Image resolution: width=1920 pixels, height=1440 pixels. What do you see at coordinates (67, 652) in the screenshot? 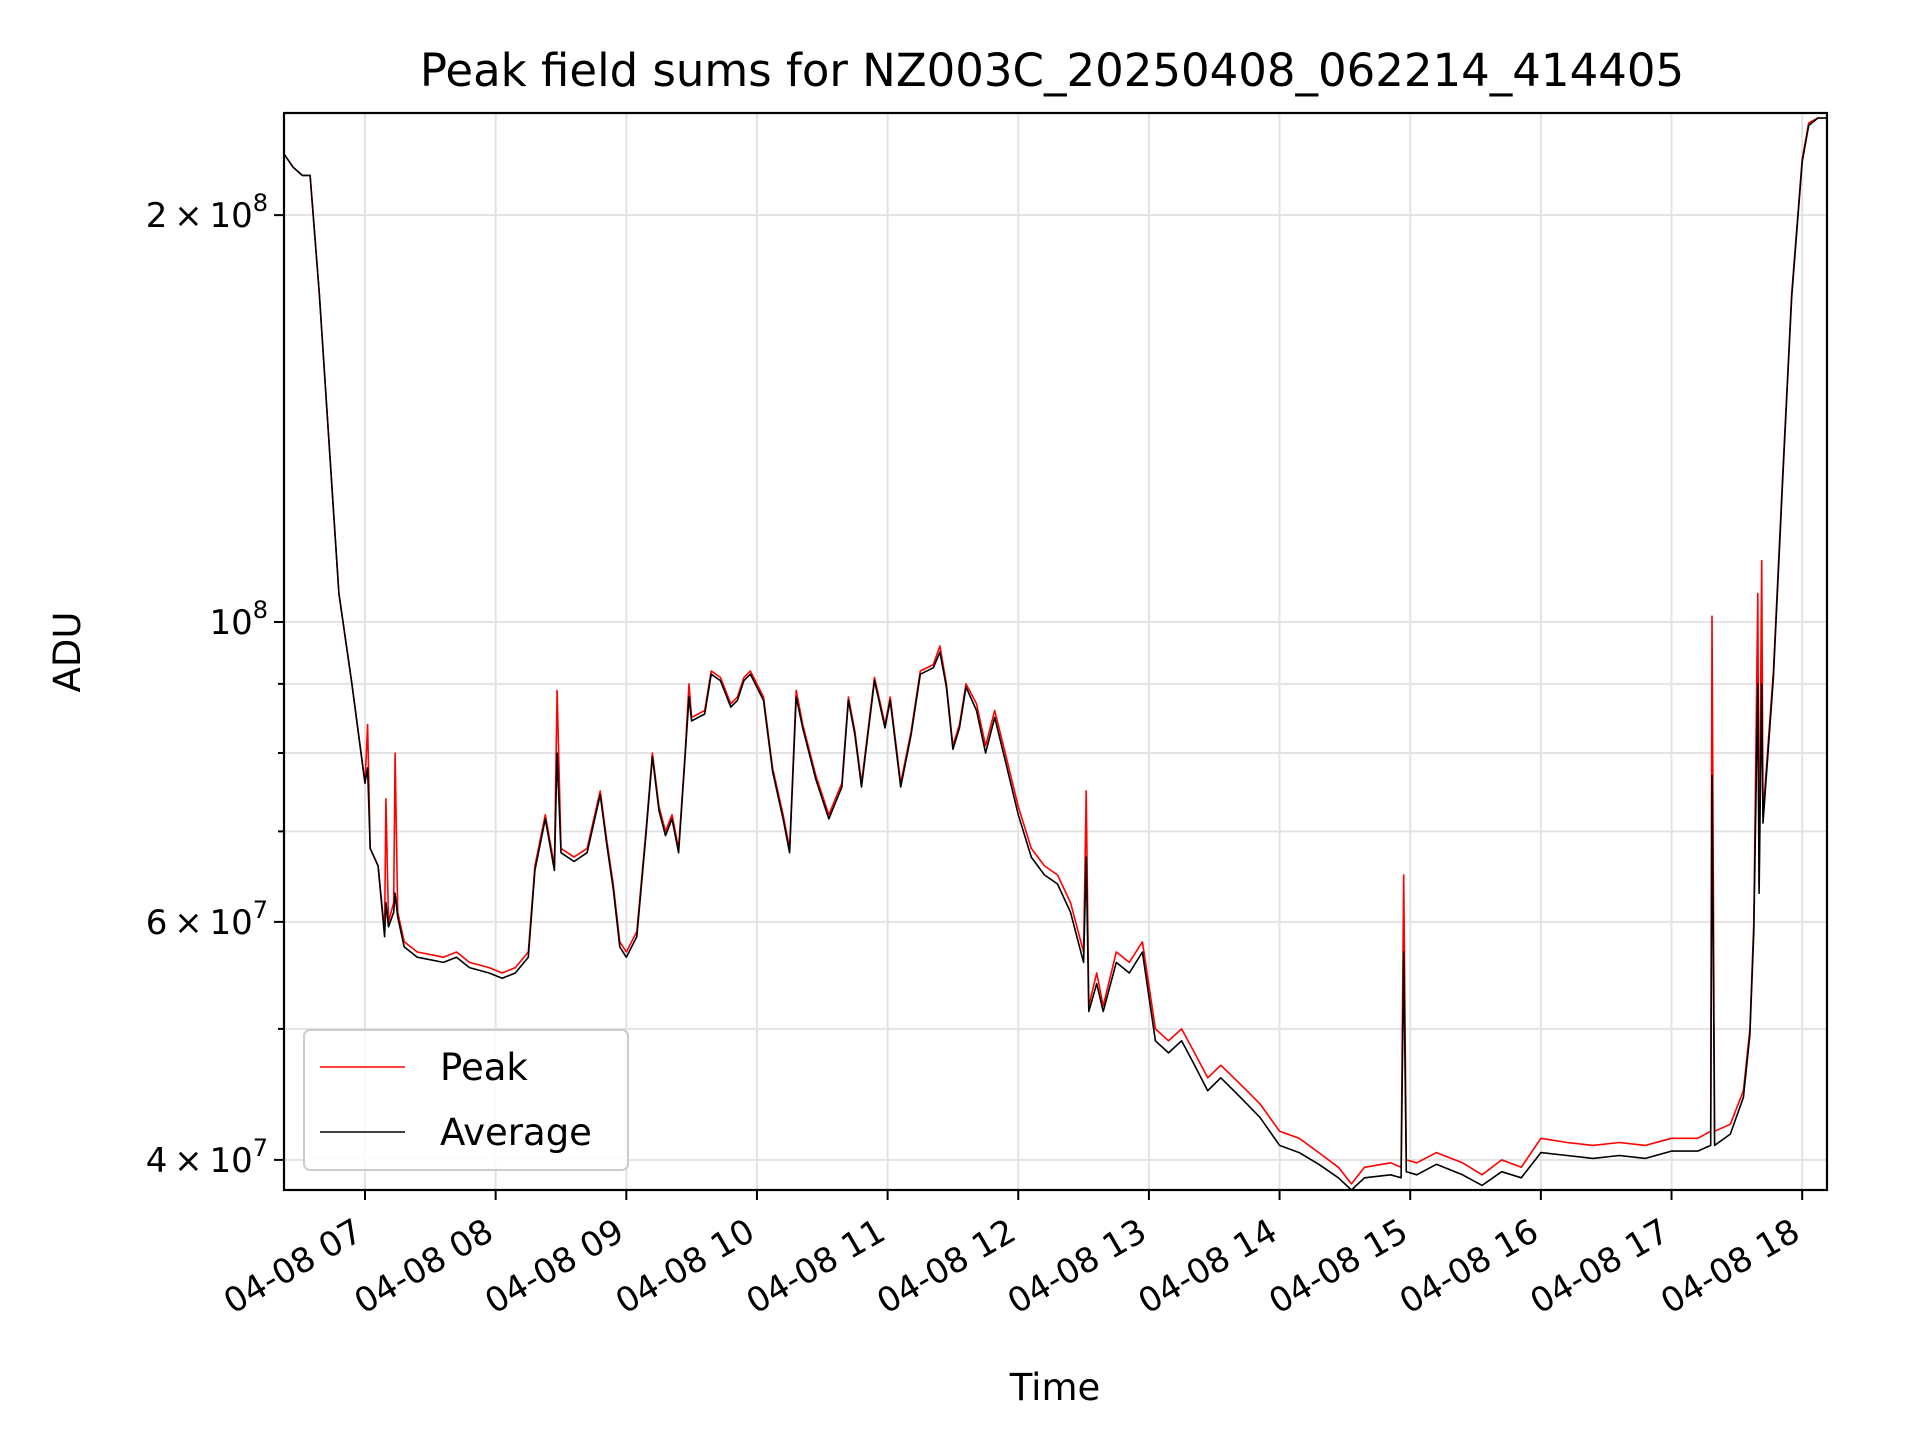
I see `y-axis-label: ADU` at bounding box center [67, 652].